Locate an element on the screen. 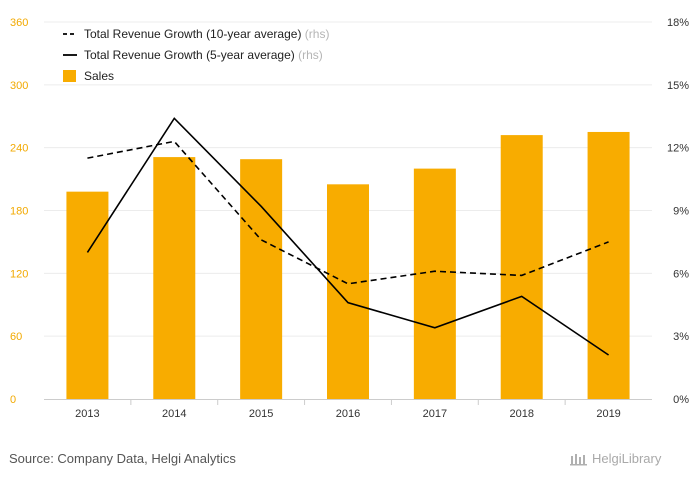 The height and width of the screenshot is (483, 700). left-tick-label: 120 is located at coordinates (19, 274).